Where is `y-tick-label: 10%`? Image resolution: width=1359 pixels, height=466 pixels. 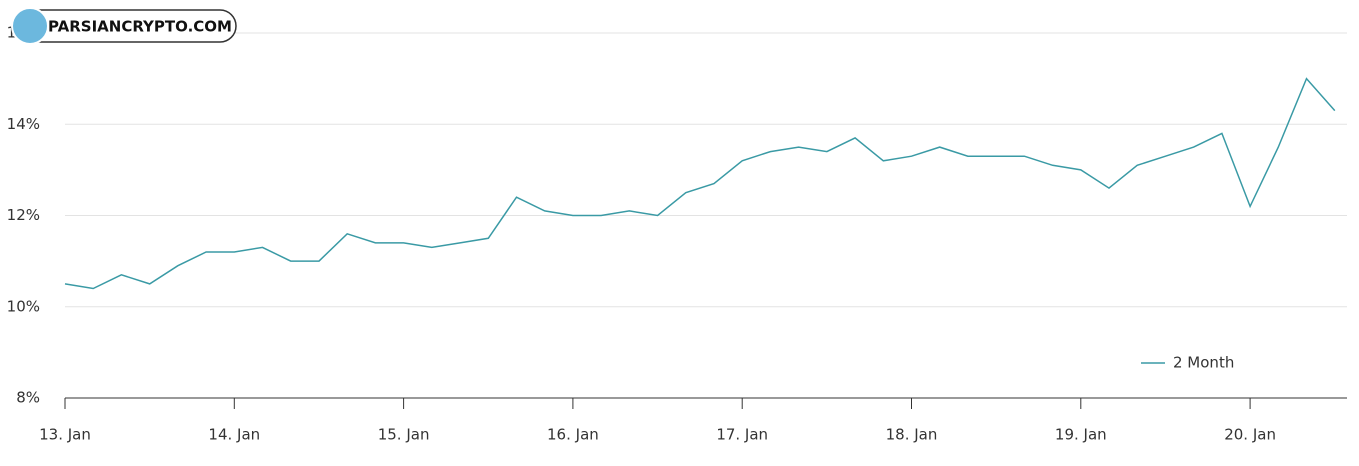
y-tick-label: 10% is located at coordinates (23, 306).